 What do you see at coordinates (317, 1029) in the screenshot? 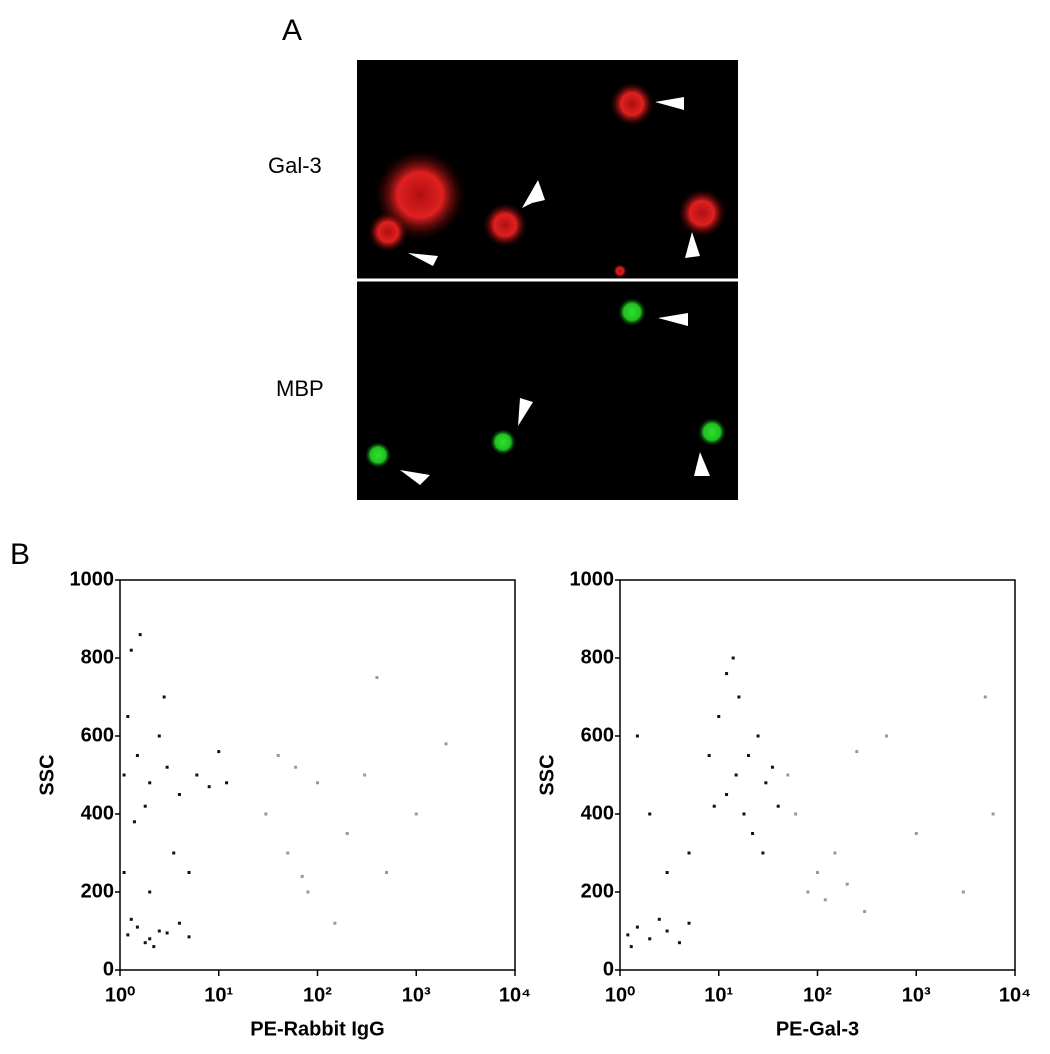
I see `x-axis-label: PE-Rabbit IgG` at bounding box center [317, 1029].